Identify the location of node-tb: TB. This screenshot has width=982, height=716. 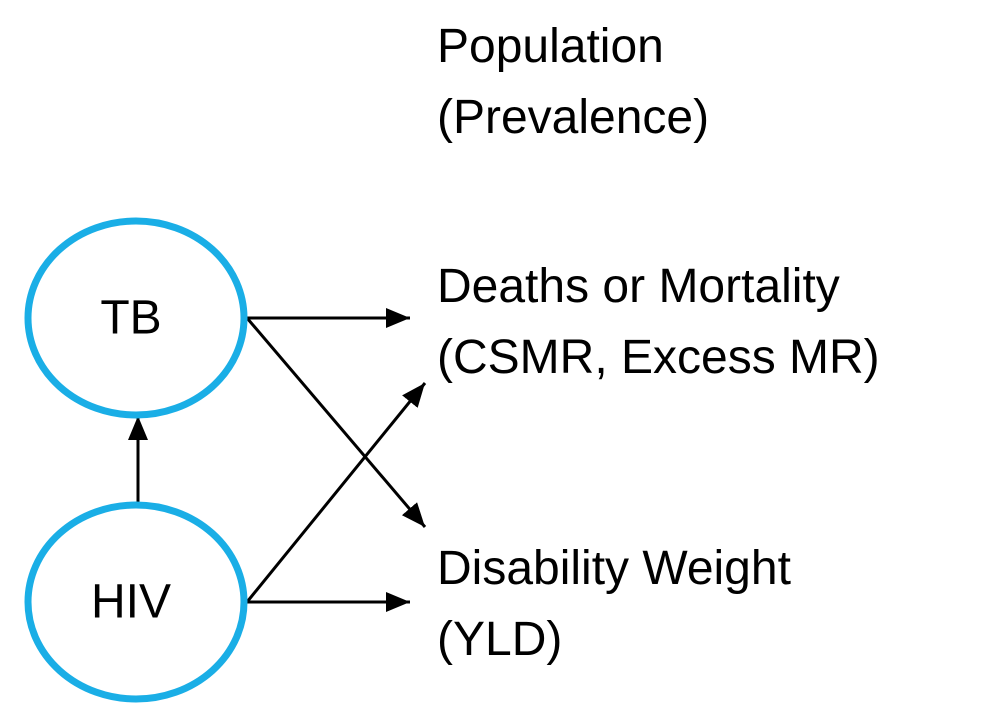
(136, 318).